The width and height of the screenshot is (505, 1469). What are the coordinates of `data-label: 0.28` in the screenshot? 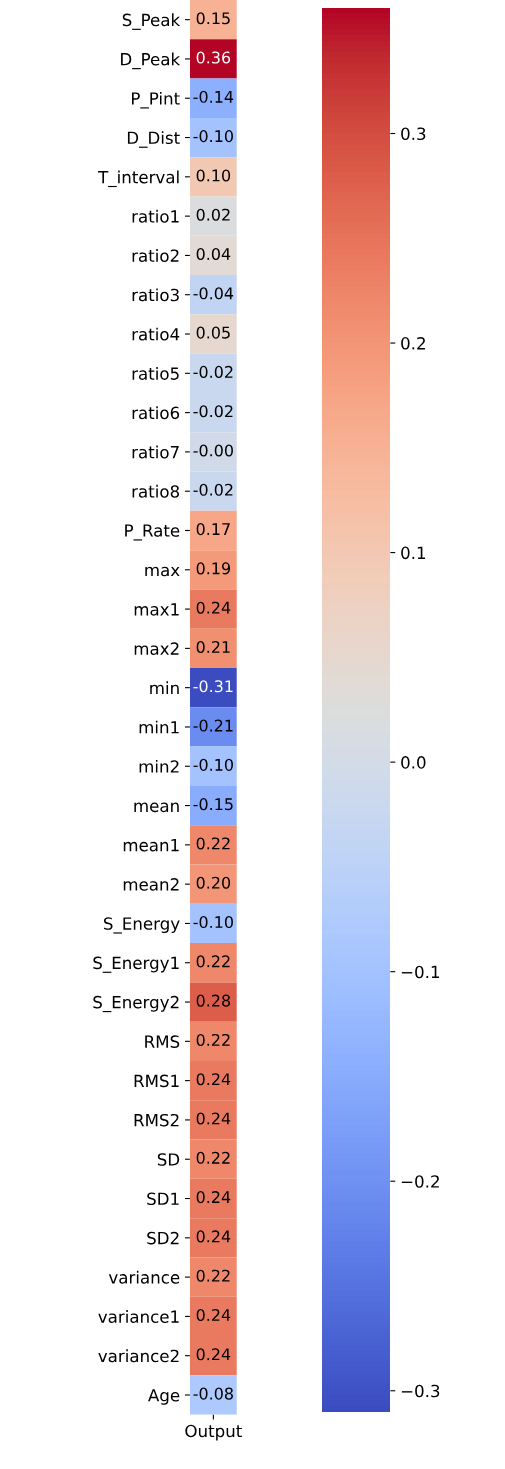 It's located at (213, 1000).